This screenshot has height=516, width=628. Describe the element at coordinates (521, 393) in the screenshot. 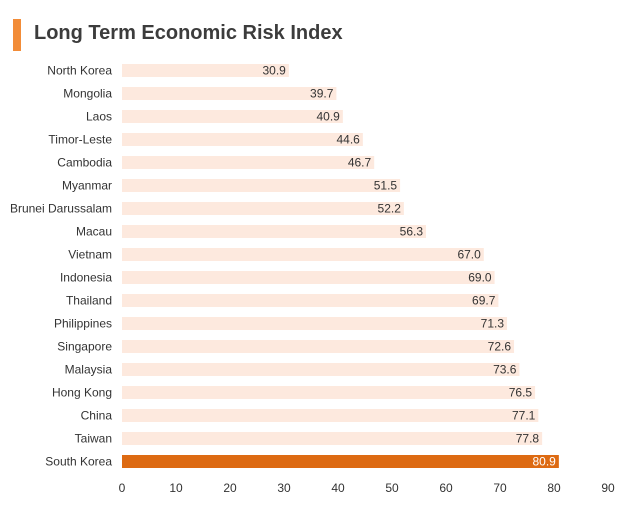

I see `data-label: 76.5` at that location.